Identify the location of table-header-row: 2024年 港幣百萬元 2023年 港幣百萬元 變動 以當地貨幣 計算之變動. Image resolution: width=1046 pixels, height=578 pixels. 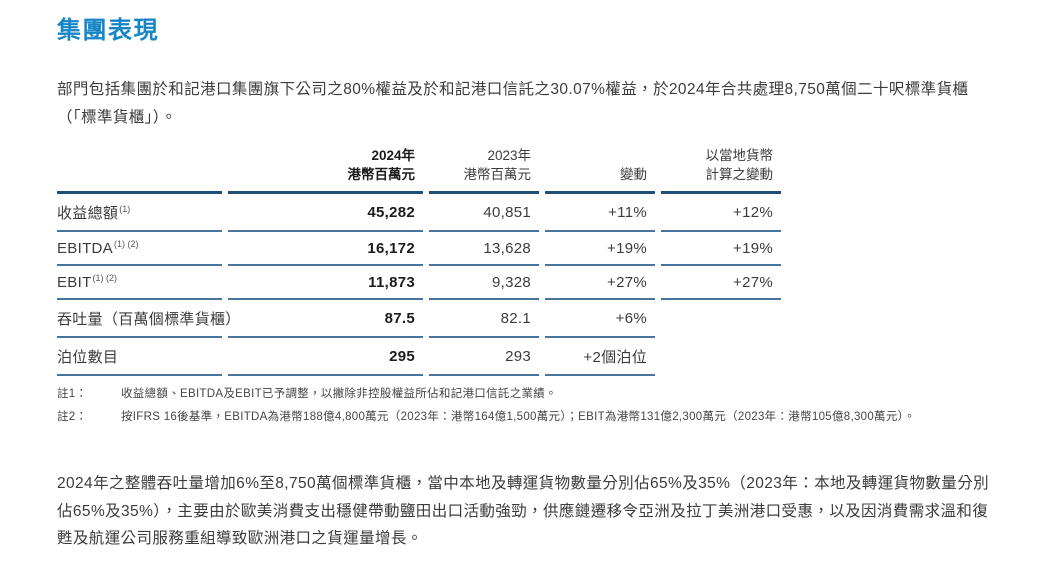
(419, 170).